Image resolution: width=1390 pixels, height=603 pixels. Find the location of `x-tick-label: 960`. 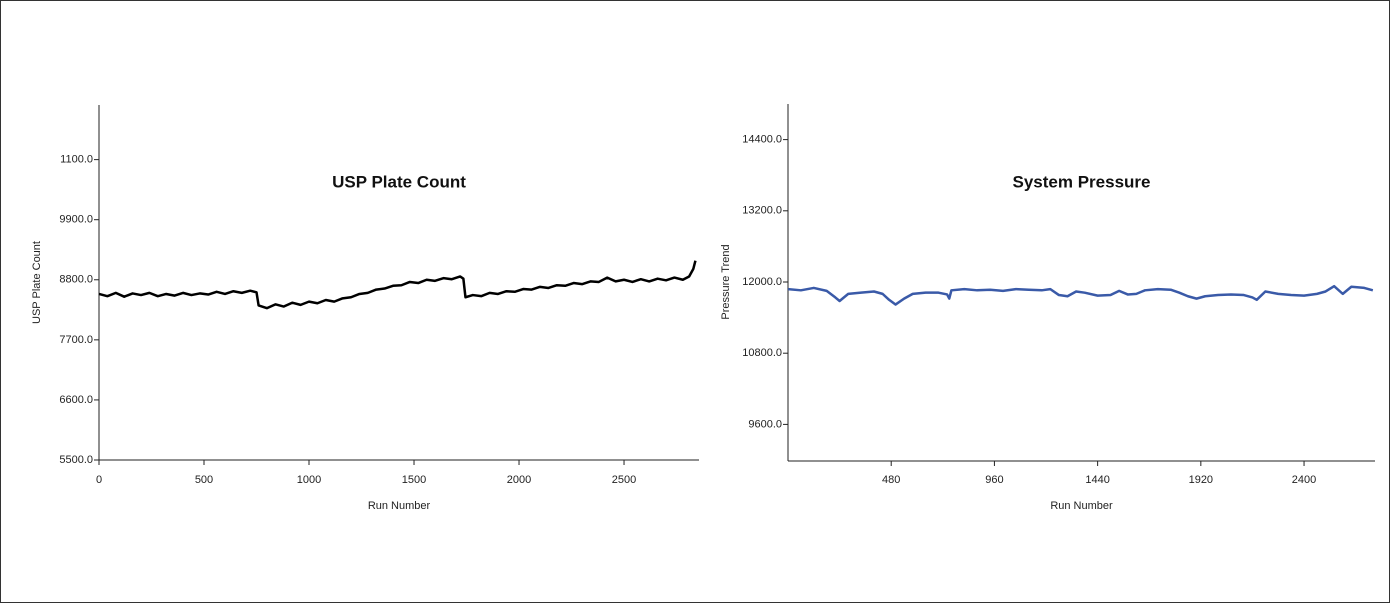

x-tick-label: 960 is located at coordinates (994, 480).